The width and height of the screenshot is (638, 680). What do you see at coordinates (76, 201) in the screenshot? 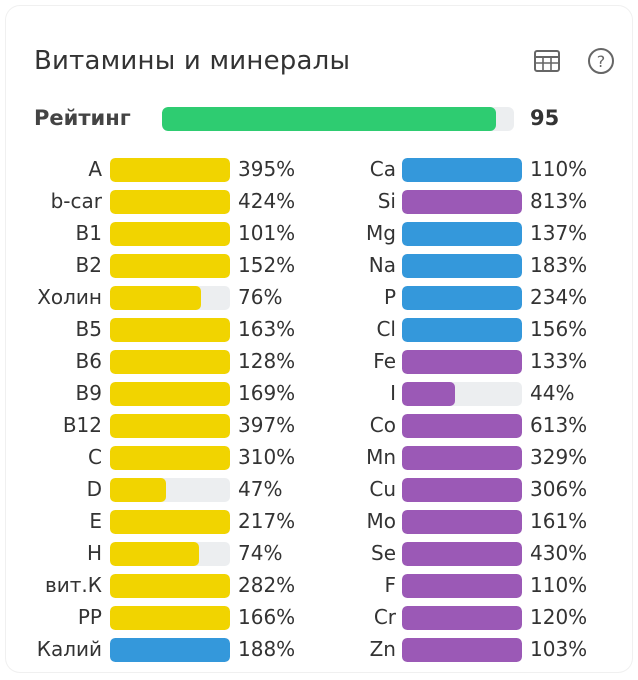
I see `nutrient-name: b-car` at bounding box center [76, 201].